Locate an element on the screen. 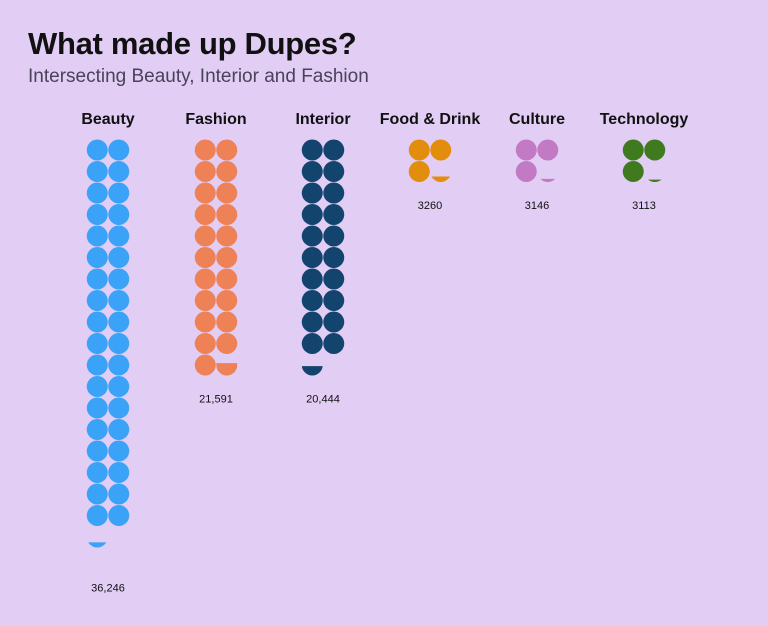  value-label-technology: 3113 is located at coordinates (644, 206).